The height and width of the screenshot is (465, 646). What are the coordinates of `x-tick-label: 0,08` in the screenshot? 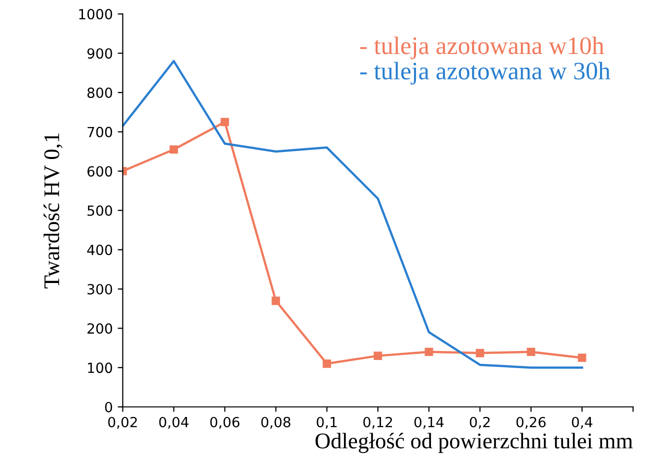 It's located at (275, 422).